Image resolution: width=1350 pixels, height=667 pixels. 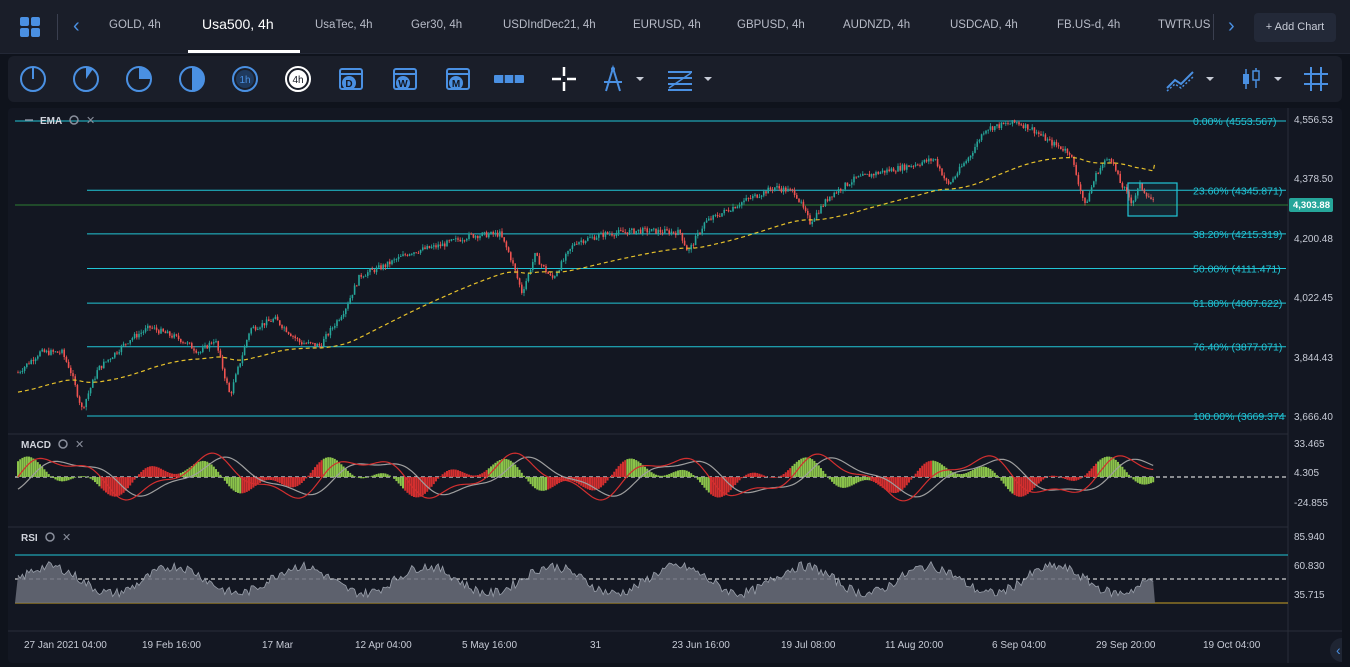 I want to click on tab-audnzd: AUDNZD, 4h, so click(x=877, y=25).